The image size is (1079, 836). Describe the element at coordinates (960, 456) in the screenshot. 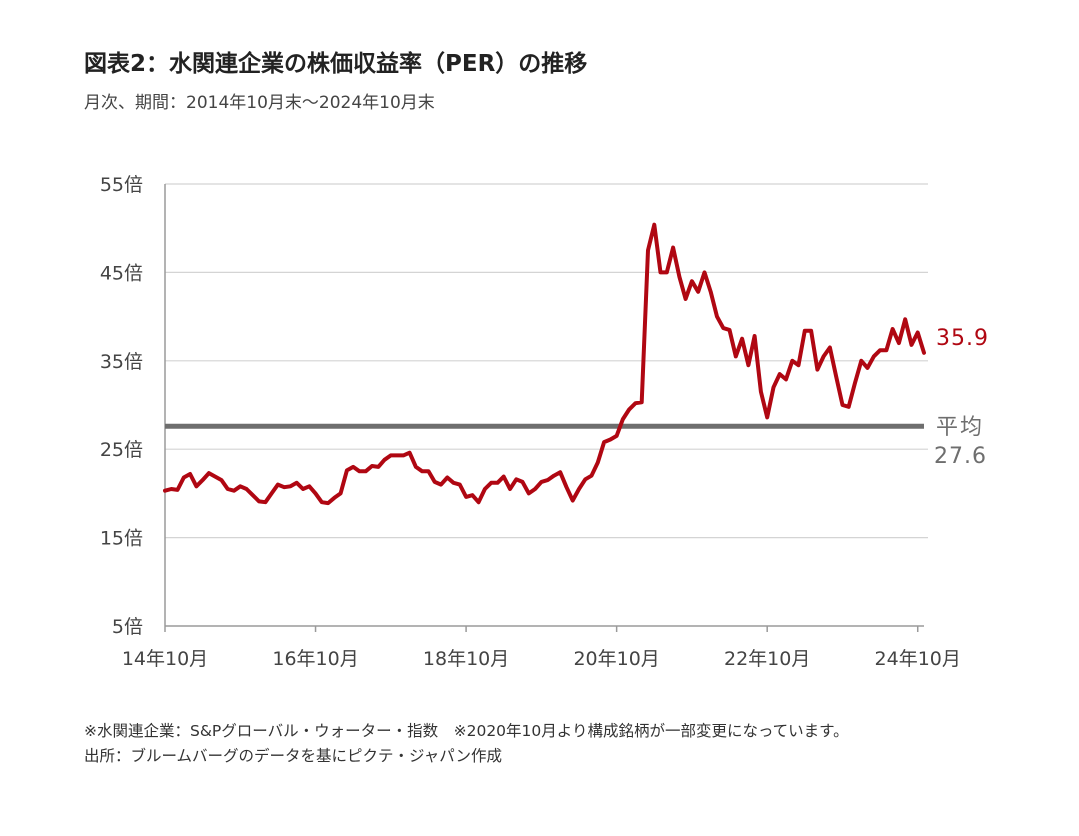

I see `average-value-label: 27.6` at that location.